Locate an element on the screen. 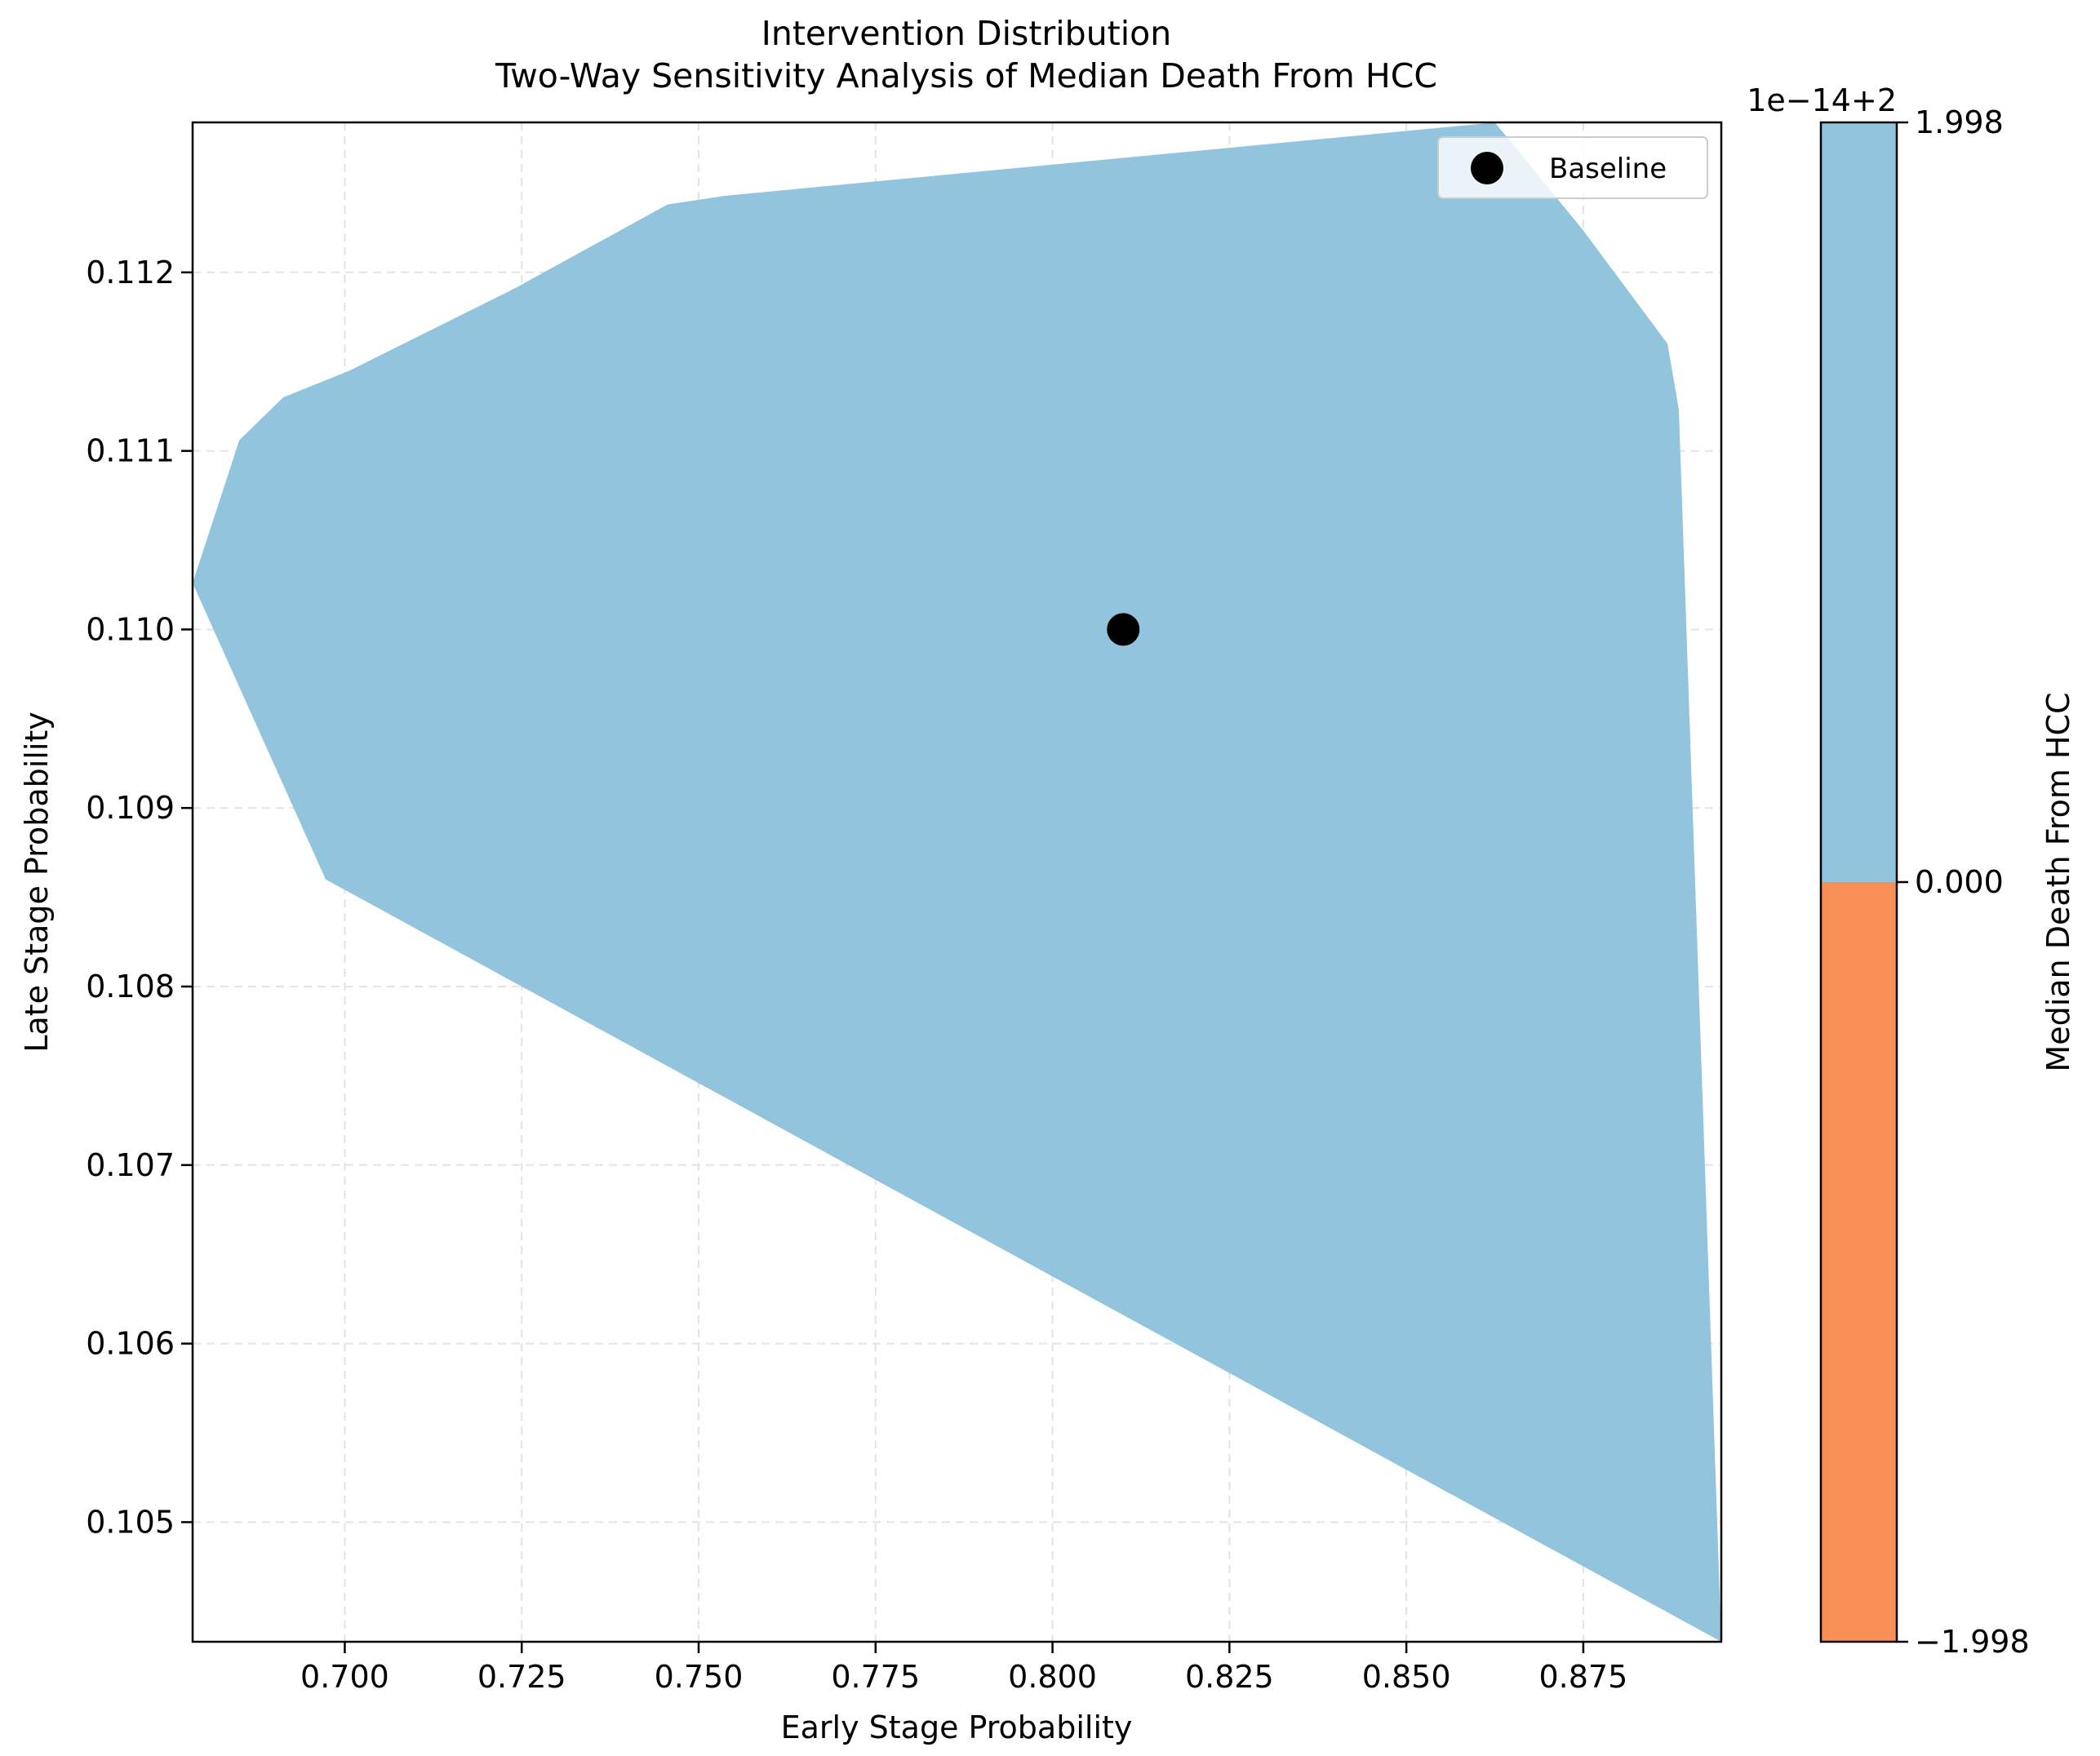 The image size is (2100, 1756). x-tick-label: 0.725 is located at coordinates (521, 1677).